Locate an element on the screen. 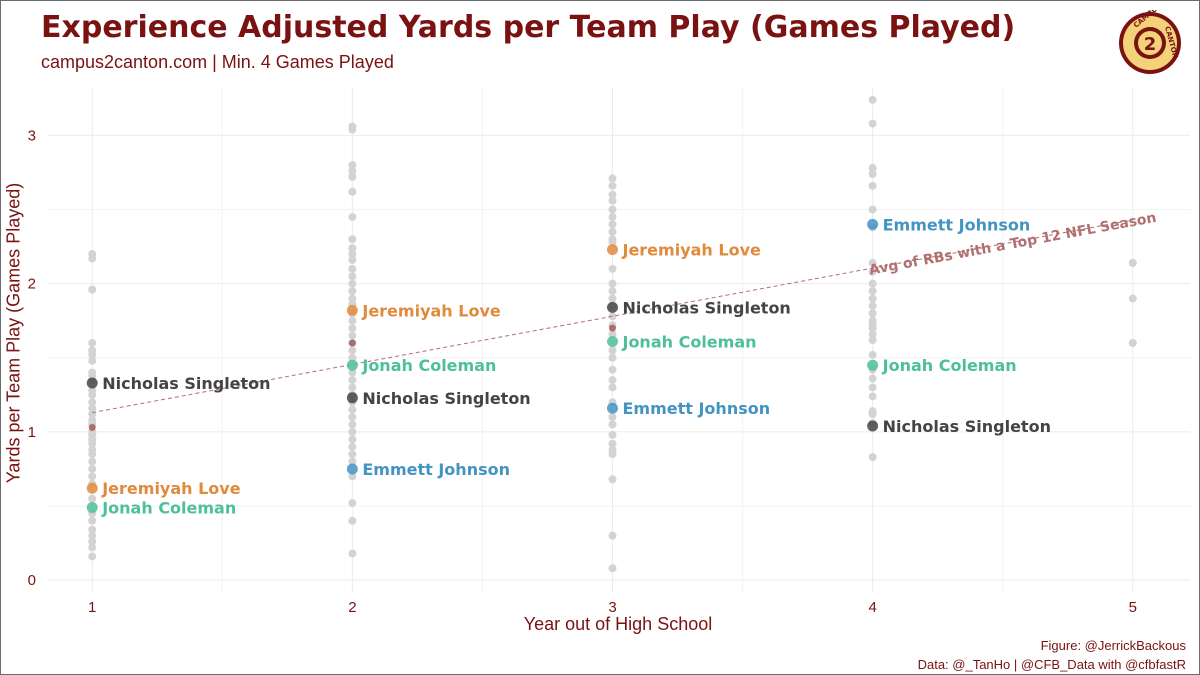 The height and width of the screenshot is (675, 1200). jonah-coleman-label: Jonah Coleman is located at coordinates (428, 365).